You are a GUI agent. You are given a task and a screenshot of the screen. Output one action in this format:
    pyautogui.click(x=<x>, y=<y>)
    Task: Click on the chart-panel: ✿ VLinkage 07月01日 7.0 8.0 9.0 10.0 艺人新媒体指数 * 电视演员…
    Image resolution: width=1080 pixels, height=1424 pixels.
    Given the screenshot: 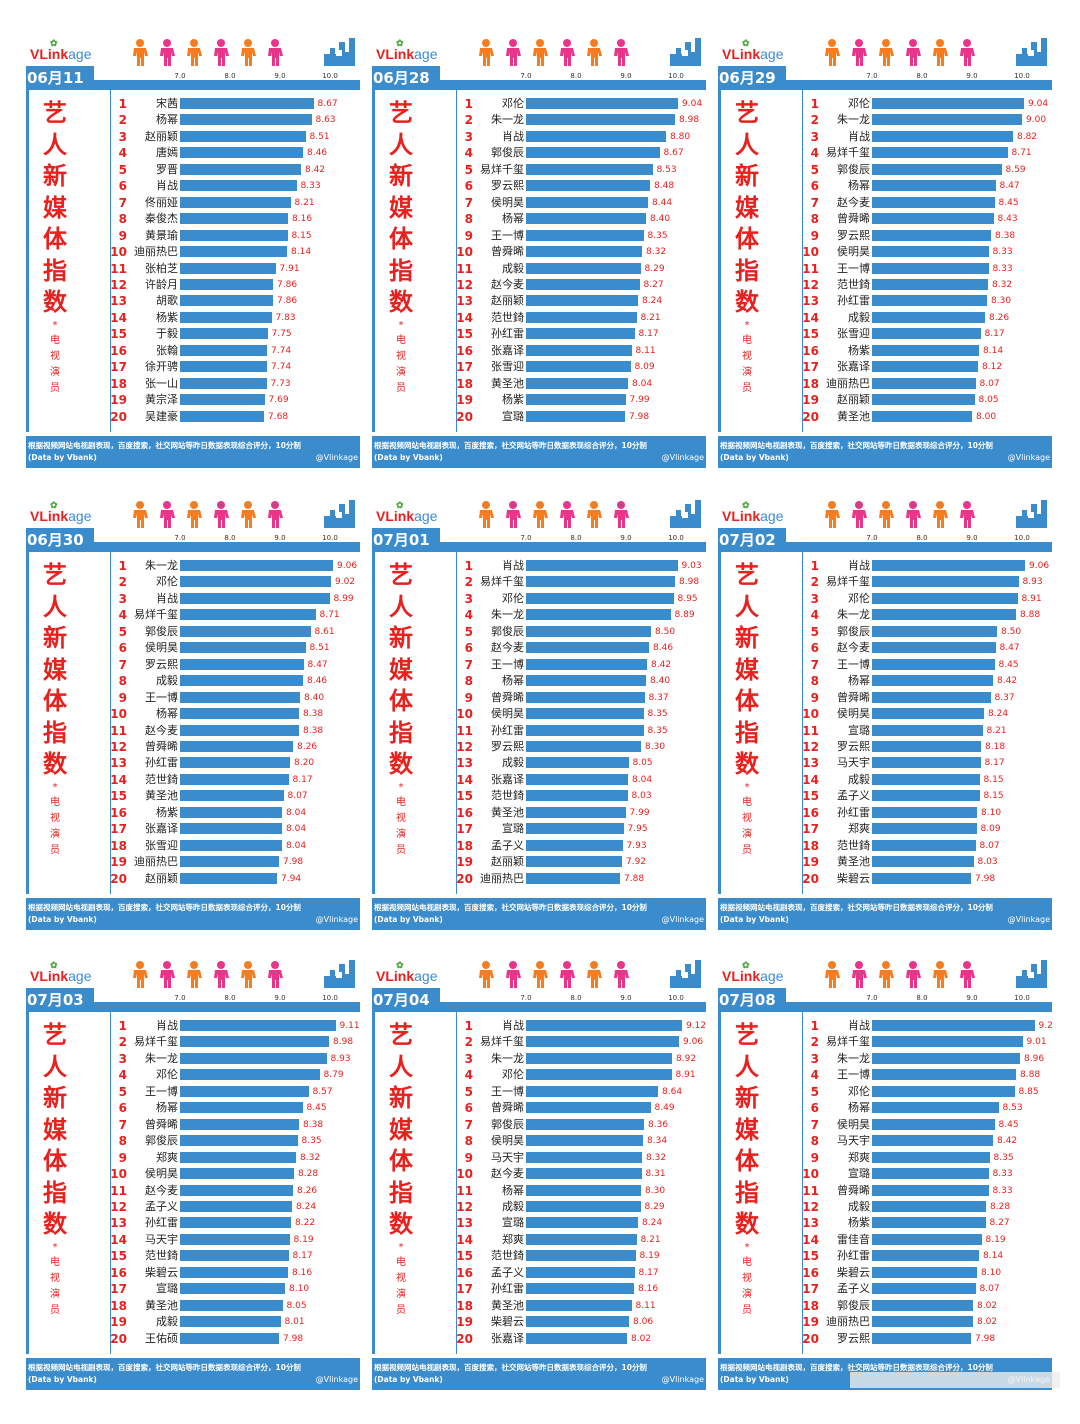 What is the action you would take?
    pyautogui.click(x=539, y=721)
    